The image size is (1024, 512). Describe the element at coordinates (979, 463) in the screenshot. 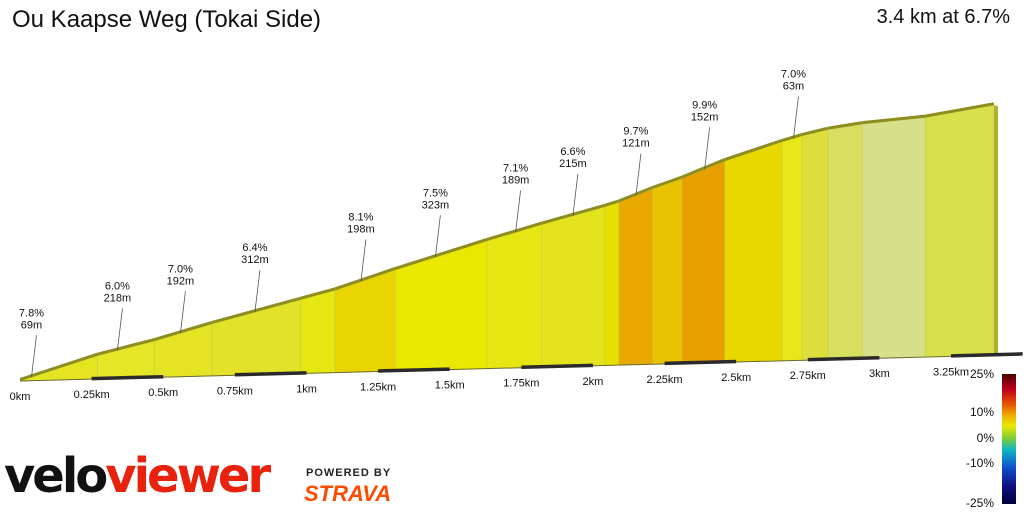

I see `colorbar-label-neg10: -10%` at that location.